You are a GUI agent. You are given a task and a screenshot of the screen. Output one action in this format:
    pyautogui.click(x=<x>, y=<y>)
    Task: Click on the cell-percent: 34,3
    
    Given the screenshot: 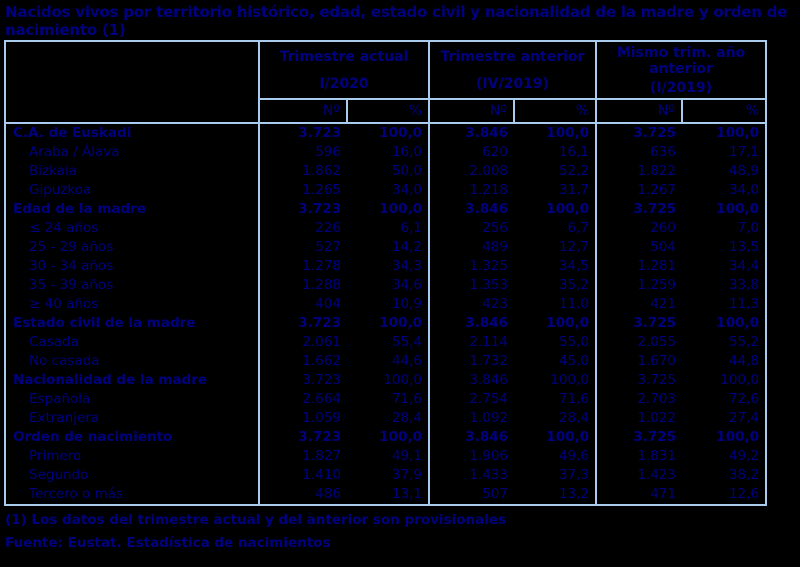 What is the action you would take?
    pyautogui.click(x=406, y=266)
    